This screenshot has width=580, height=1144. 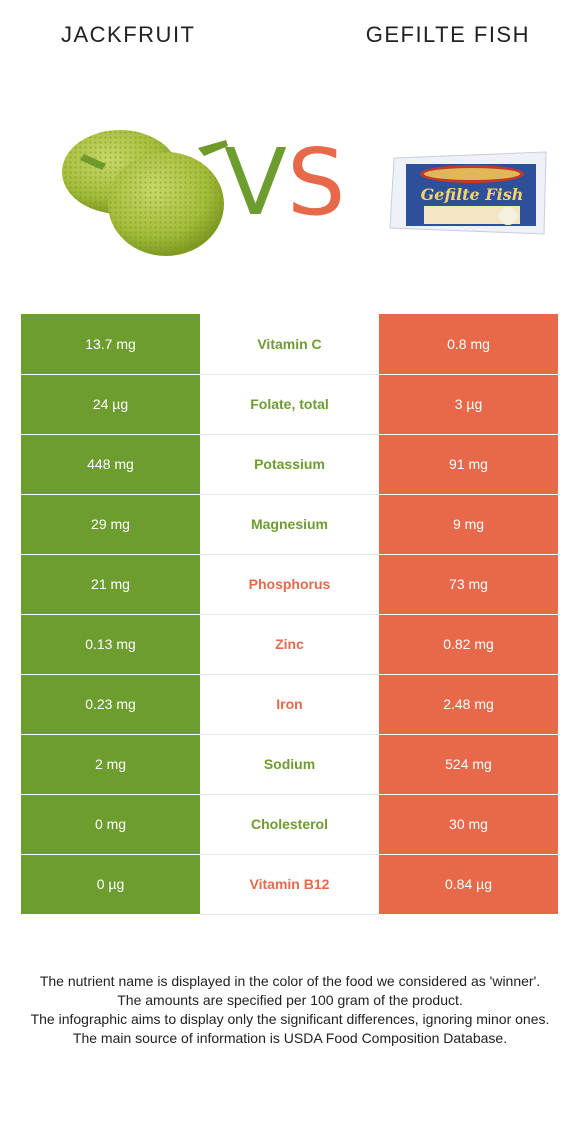 What do you see at coordinates (472, 194) in the screenshot?
I see `fish-package-label: Gefilte Fish` at bounding box center [472, 194].